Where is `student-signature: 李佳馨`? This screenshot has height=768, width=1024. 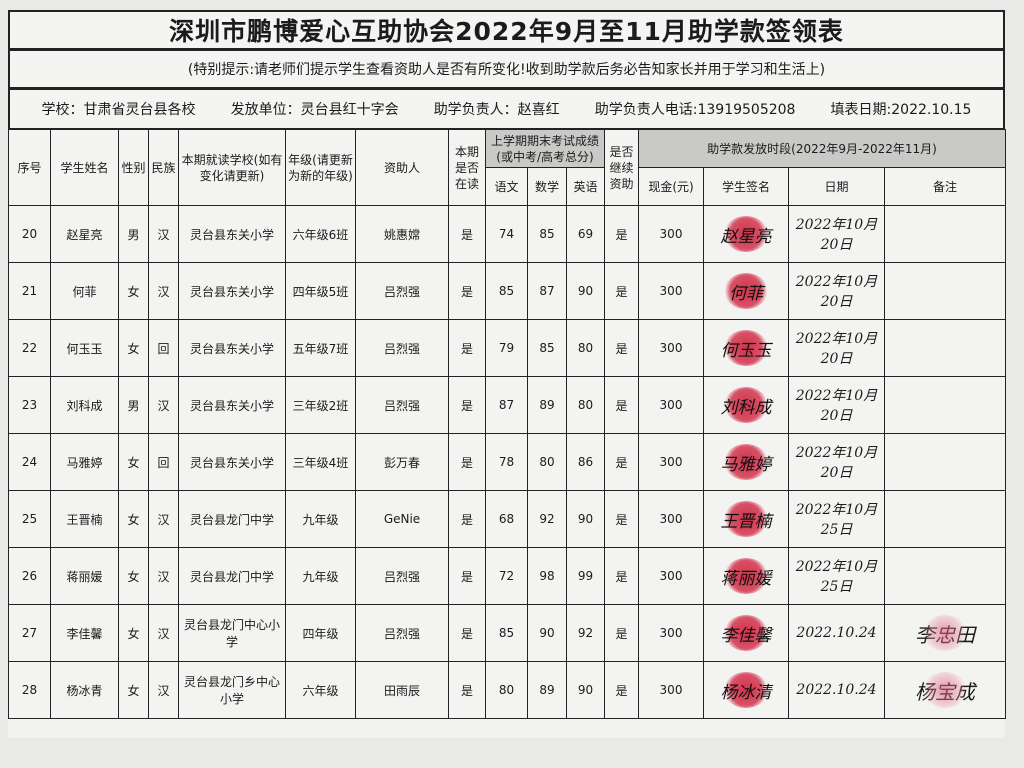 student-signature: 李佳馨 is located at coordinates (746, 633).